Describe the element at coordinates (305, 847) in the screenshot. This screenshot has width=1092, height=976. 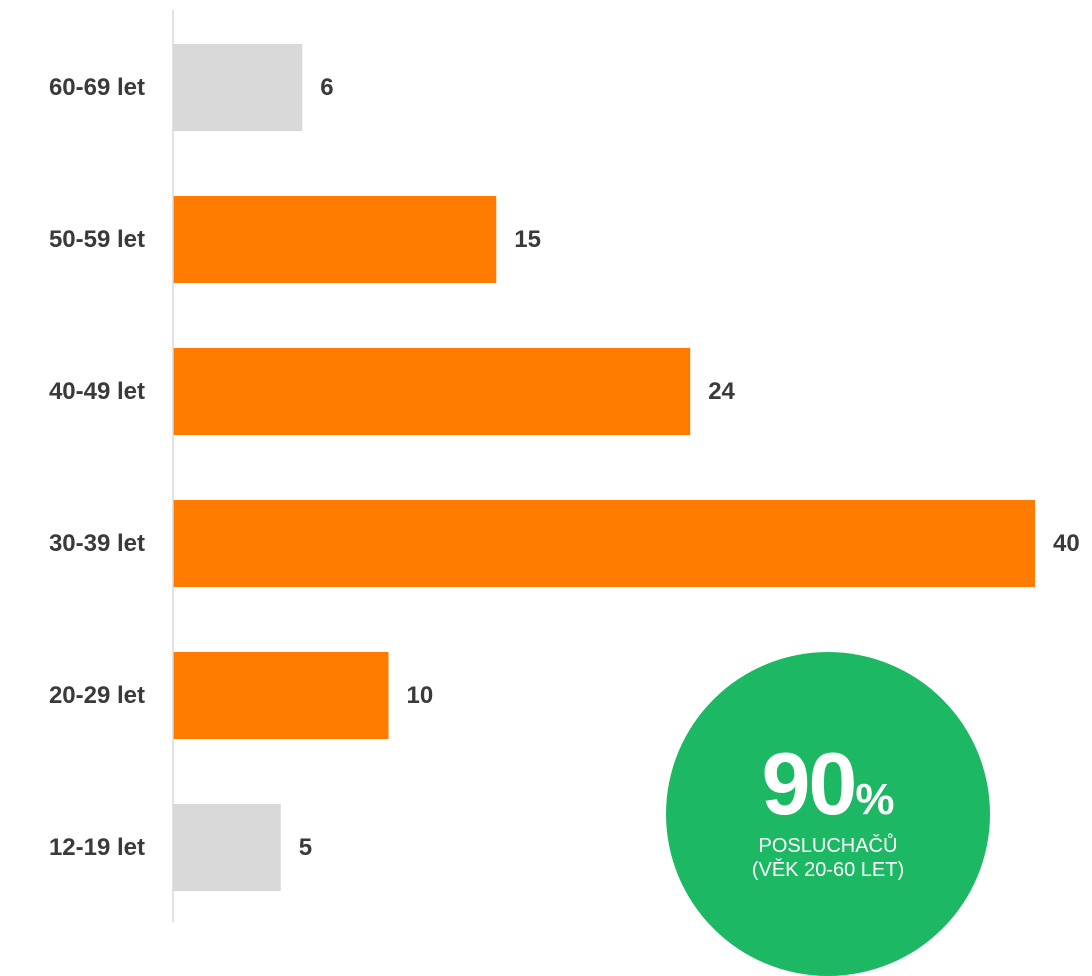
I see `value-label: 5` at that location.